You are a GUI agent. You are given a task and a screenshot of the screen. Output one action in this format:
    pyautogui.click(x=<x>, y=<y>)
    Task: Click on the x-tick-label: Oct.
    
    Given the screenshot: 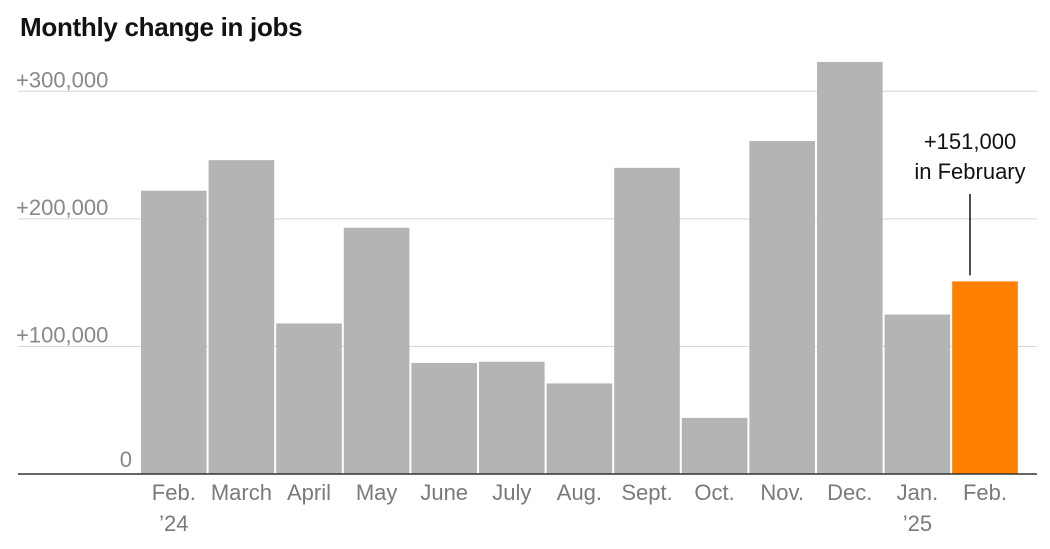 What is the action you would take?
    pyautogui.click(x=714, y=492)
    